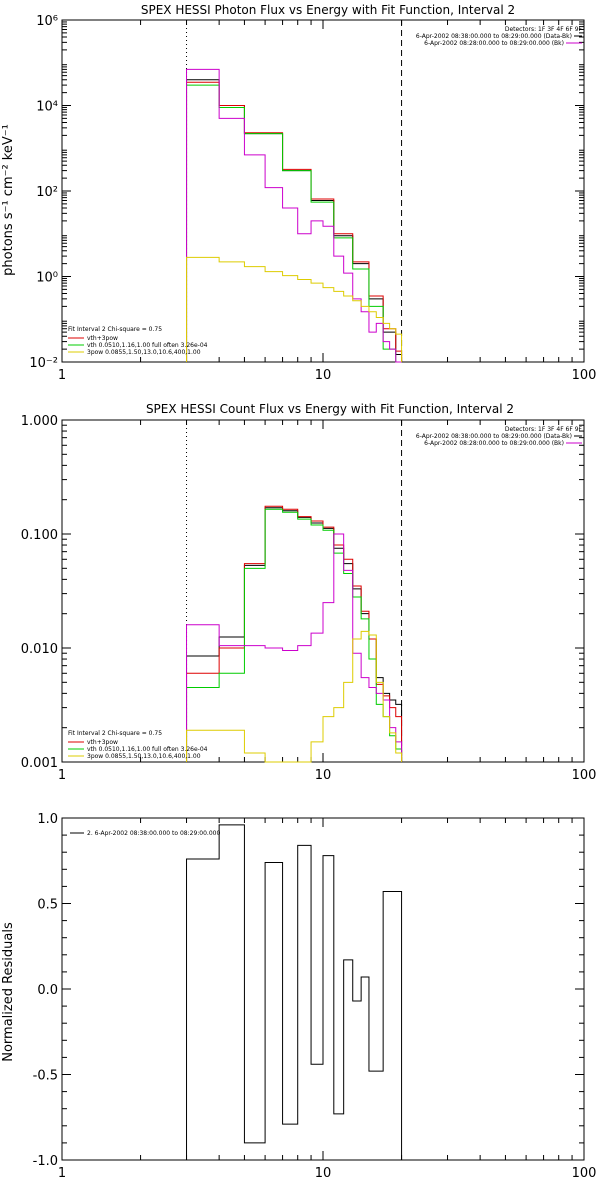 This screenshot has width=600, height=1200. Describe the element at coordinates (544, 429) in the screenshot. I see `panel-2-detectors: Detectors: 1F 3F 4F 6F 9F` at that location.